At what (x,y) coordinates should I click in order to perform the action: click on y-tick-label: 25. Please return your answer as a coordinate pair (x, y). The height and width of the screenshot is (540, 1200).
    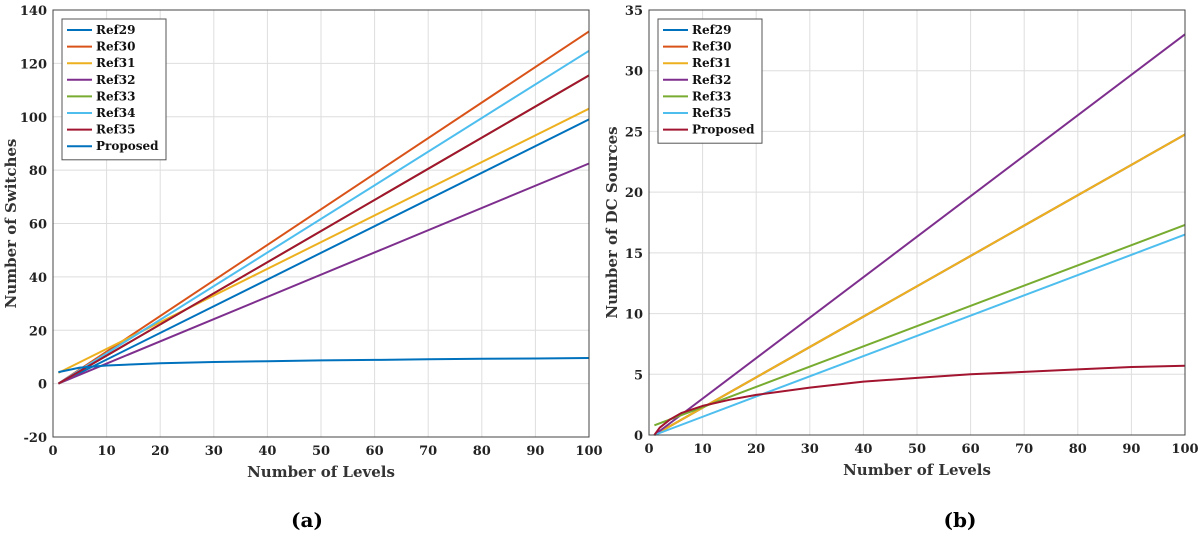
    Looking at the image, I should click on (634, 132).